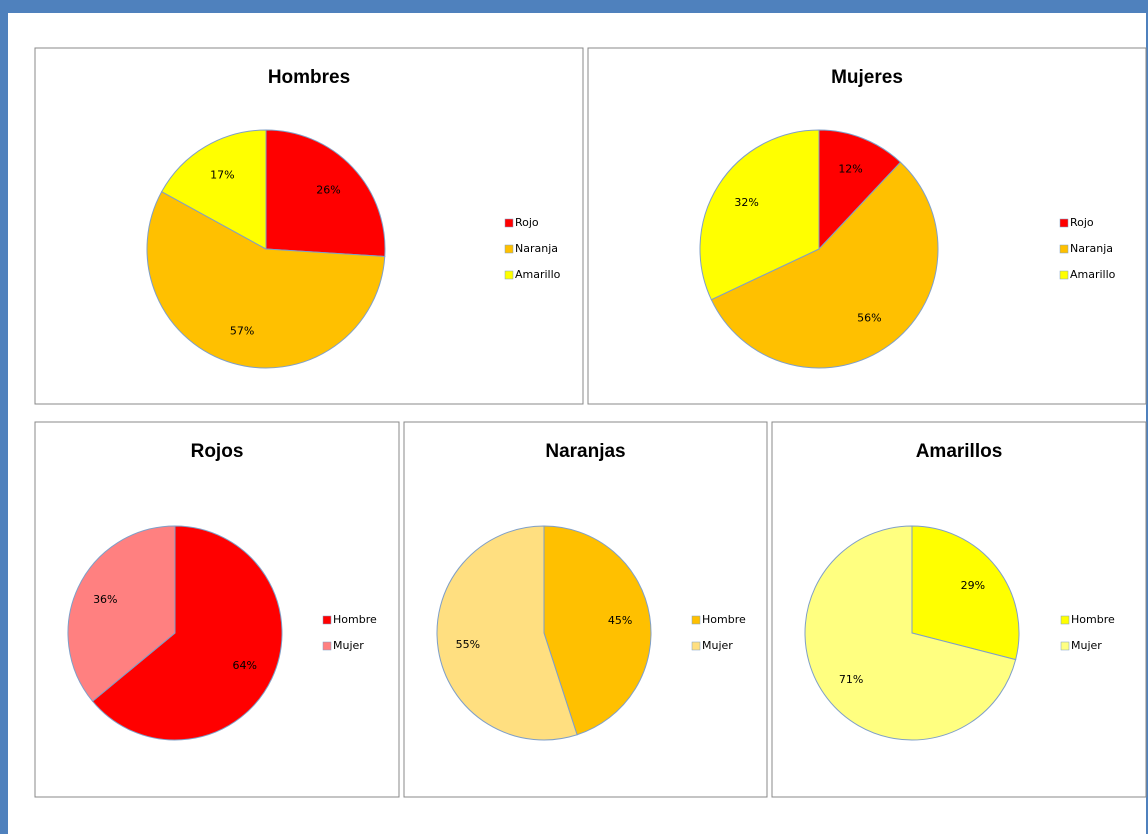 The image size is (1148, 834). Describe the element at coordinates (574, 6) in the screenshot. I see `header-bar` at that location.